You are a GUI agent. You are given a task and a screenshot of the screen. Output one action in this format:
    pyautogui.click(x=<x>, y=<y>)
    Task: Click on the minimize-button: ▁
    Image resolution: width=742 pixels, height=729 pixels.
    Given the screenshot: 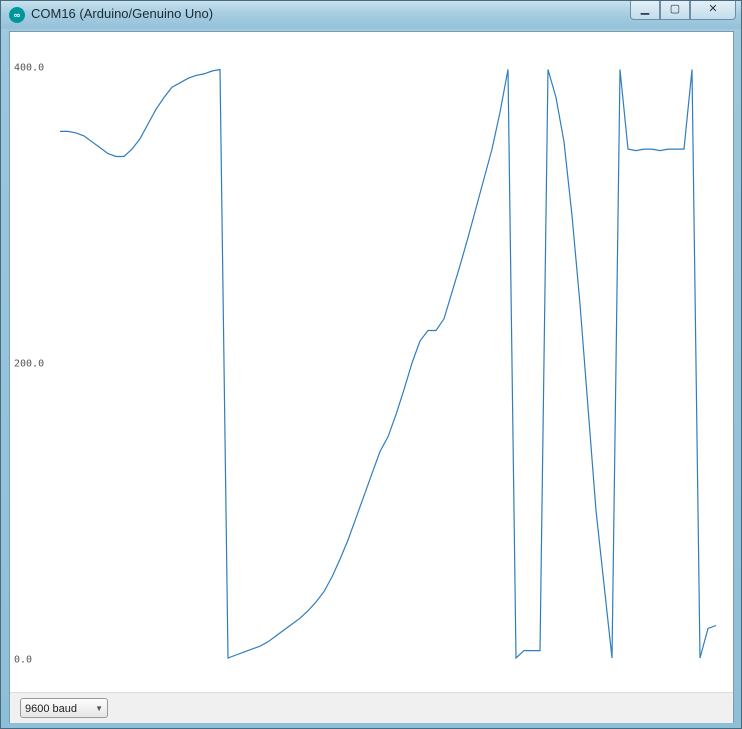 What is the action you would take?
    pyautogui.click(x=645, y=10)
    